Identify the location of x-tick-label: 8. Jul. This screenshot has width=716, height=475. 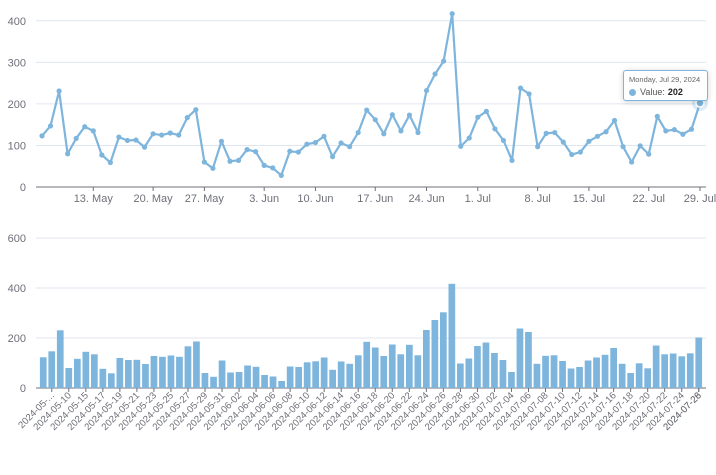
(537, 199).